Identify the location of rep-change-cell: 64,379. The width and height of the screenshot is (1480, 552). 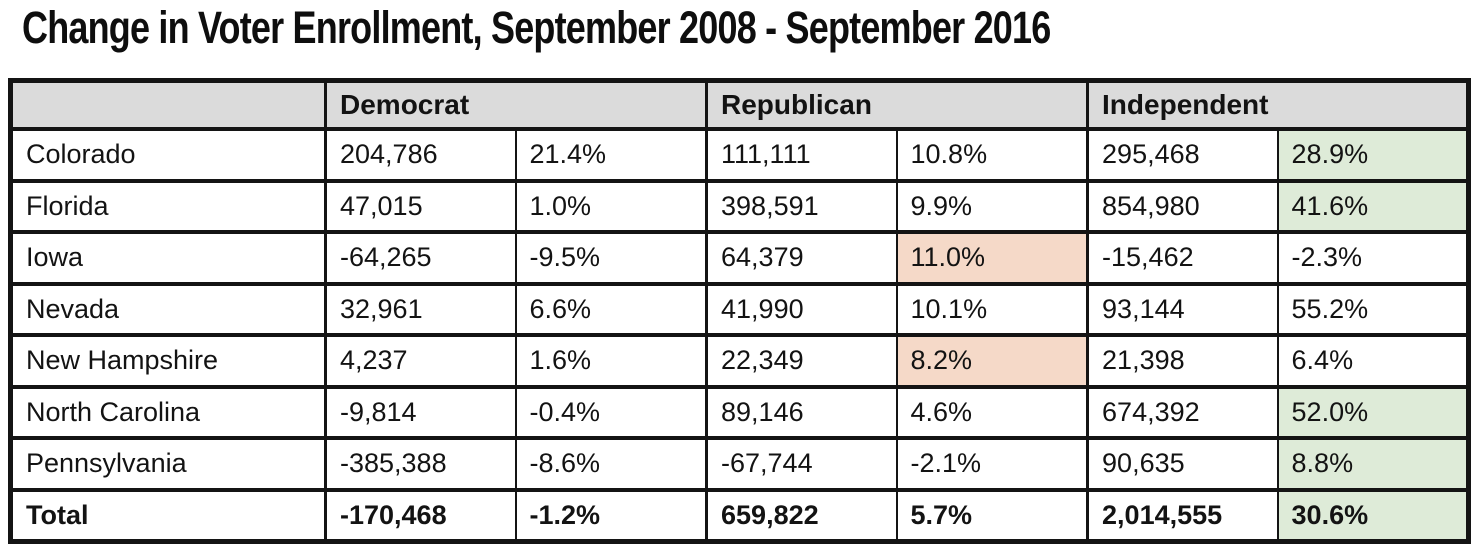
(801, 257).